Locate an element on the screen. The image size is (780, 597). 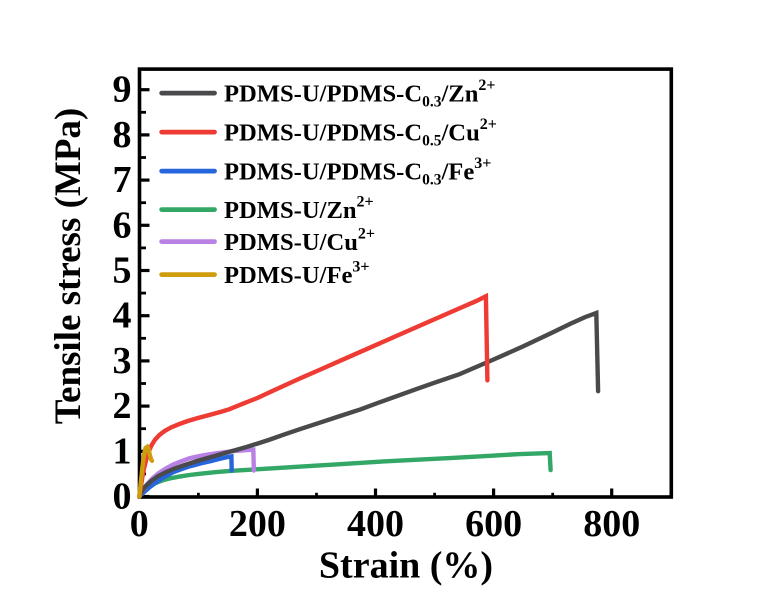
svg-text: 2 is located at coordinates (122, 406).